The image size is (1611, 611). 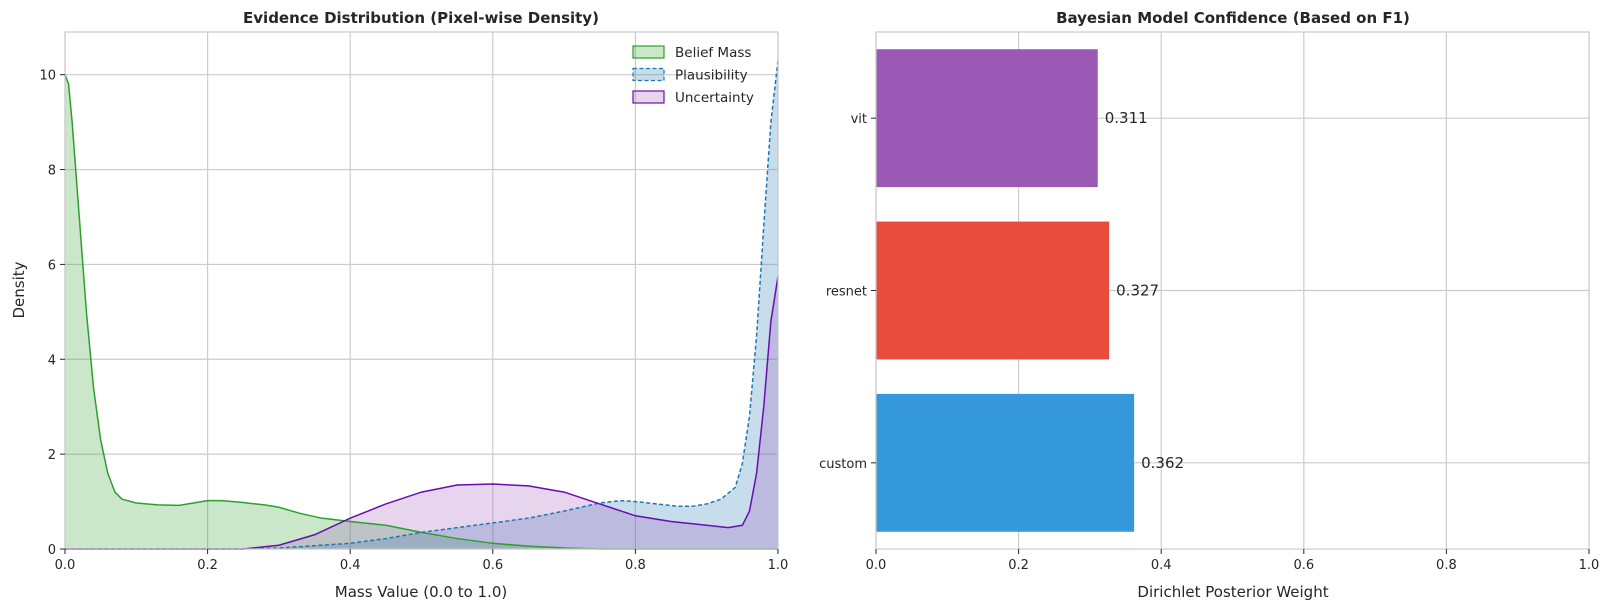 What do you see at coordinates (1446, 565) in the screenshot?
I see `bar-x-tick-label: 0.8` at bounding box center [1446, 565].